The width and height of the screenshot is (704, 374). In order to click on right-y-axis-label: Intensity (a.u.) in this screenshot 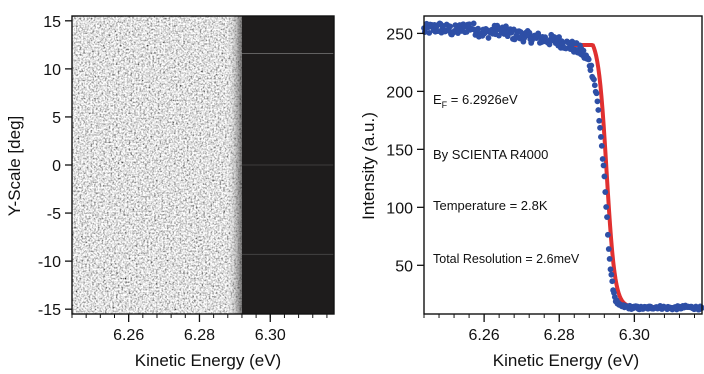, I will do `click(368, 166)`.